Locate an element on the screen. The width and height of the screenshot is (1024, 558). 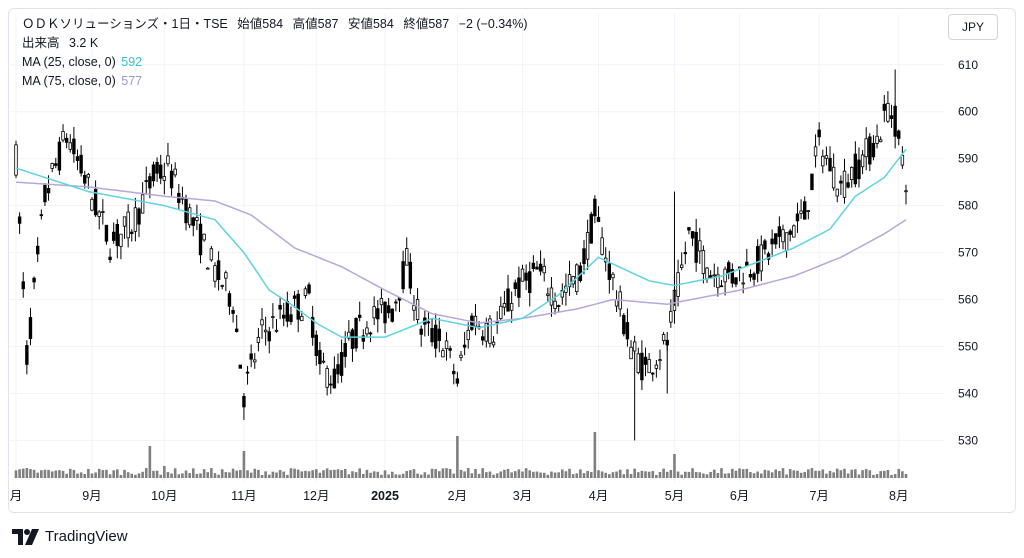
tradingview-logo: TradingView is located at coordinates (70, 536).